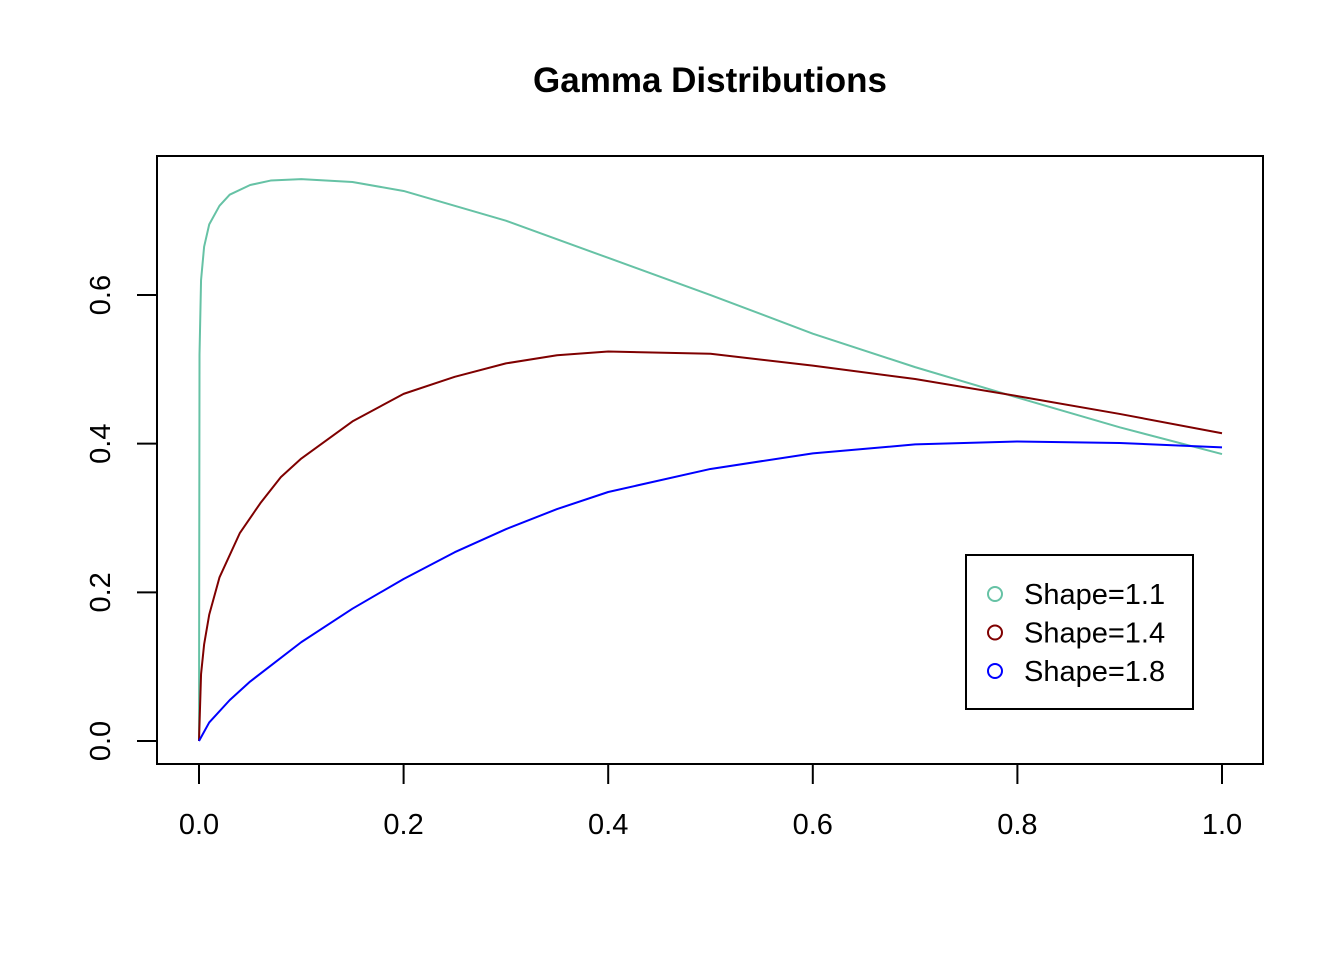 This screenshot has width=1344, height=960. Describe the element at coordinates (710, 802) in the screenshot. I see `x-axis: 0.0 0.2 0.4 0.6 0.8 1.0` at that location.